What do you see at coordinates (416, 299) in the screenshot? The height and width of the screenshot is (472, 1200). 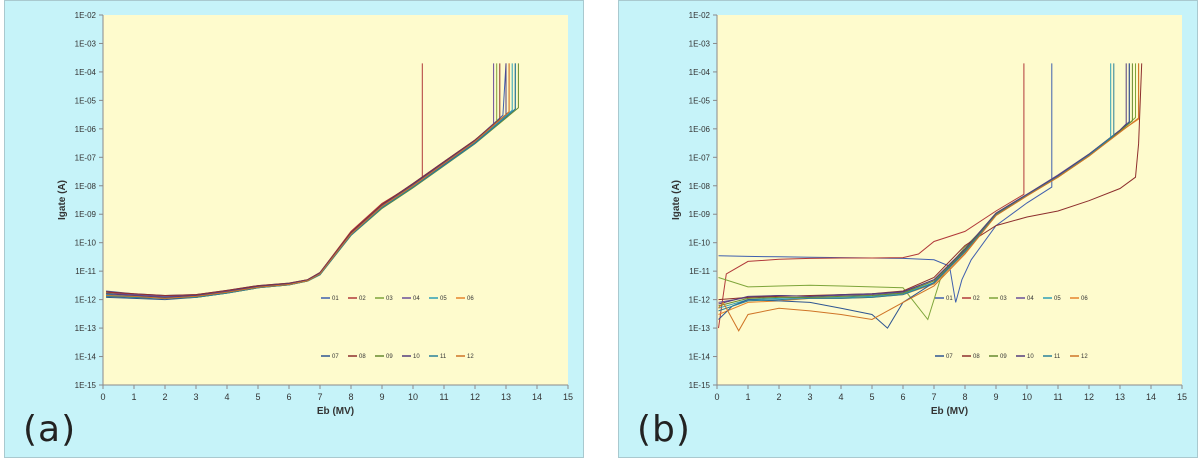 I see `legend-label-04: 04` at bounding box center [416, 299].